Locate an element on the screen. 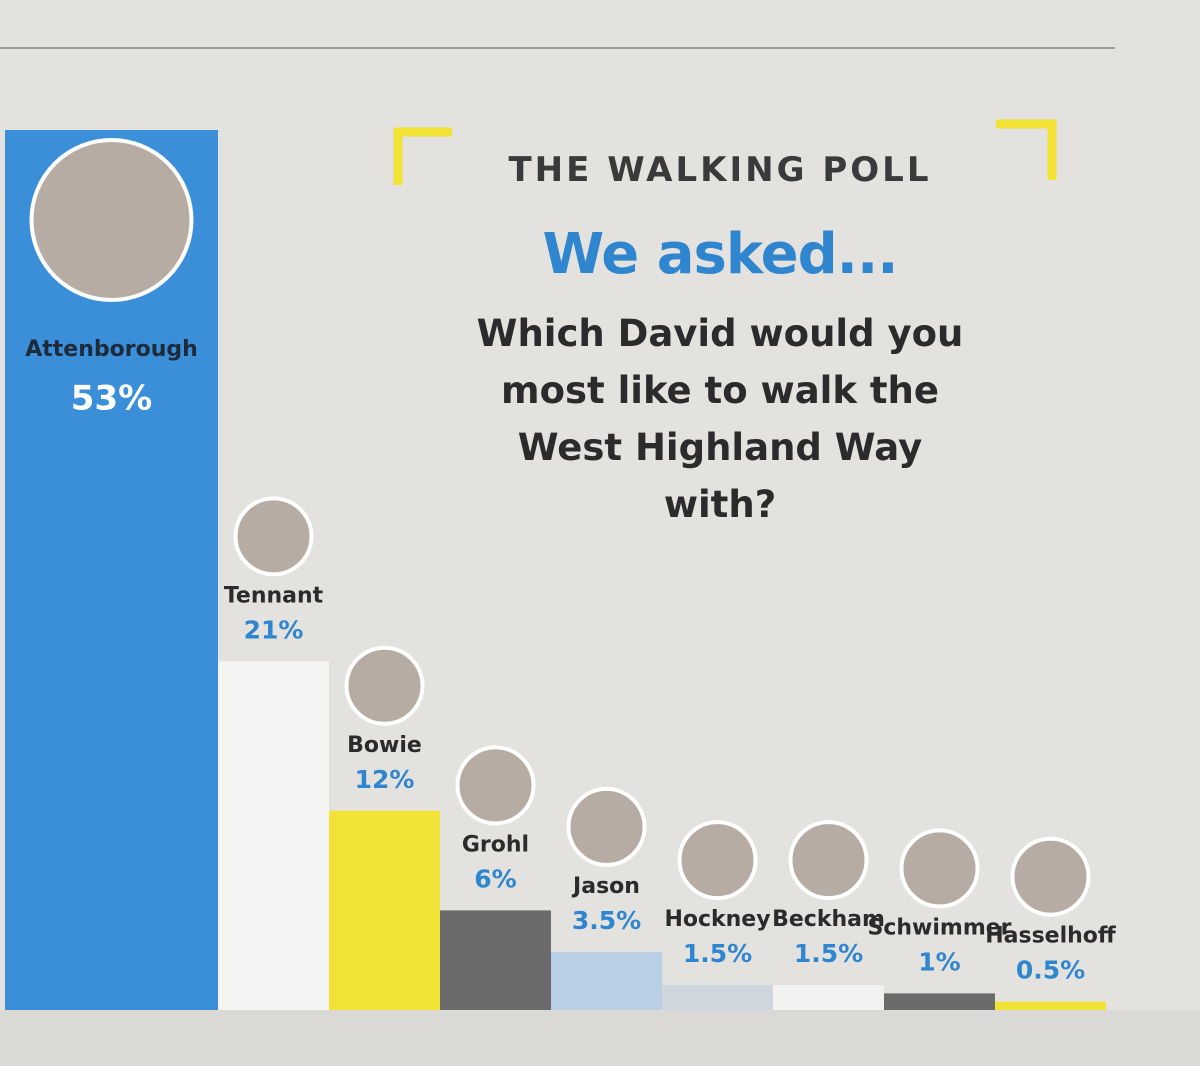 The image size is (1200, 1066). category-label: Tennant is located at coordinates (274, 595).